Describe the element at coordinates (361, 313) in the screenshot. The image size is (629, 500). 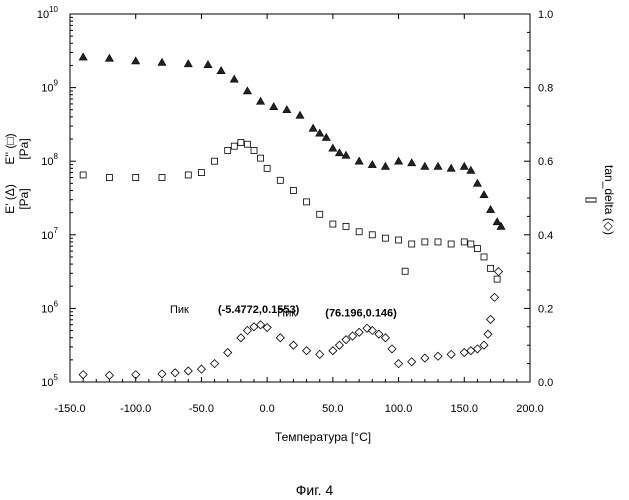
I see `annotation-value: (76.196,0.146)` at that location.